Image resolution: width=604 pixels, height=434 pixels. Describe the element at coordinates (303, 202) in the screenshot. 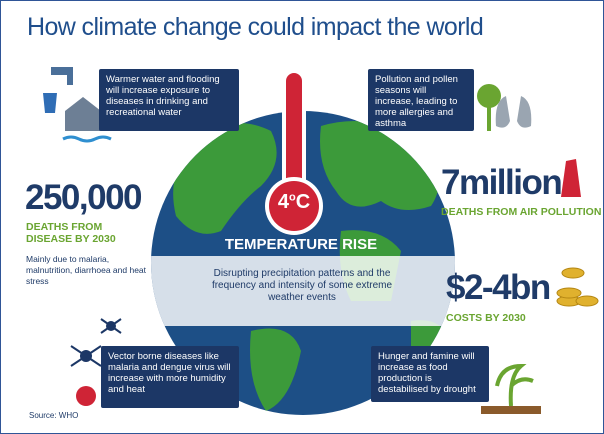

I see `temperature-unit: C` at that location.